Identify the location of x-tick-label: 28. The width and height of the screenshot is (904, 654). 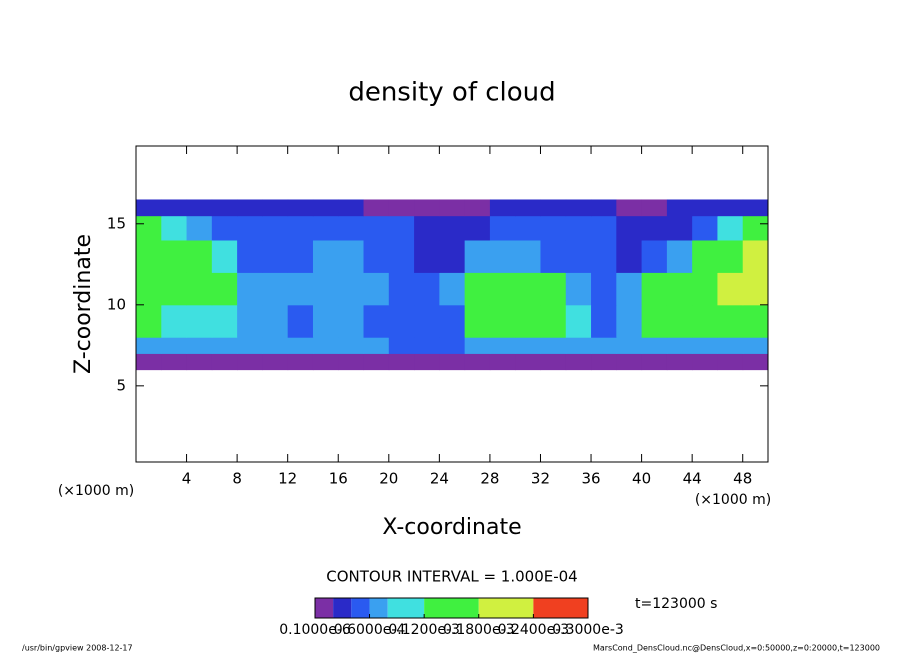
(489, 479).